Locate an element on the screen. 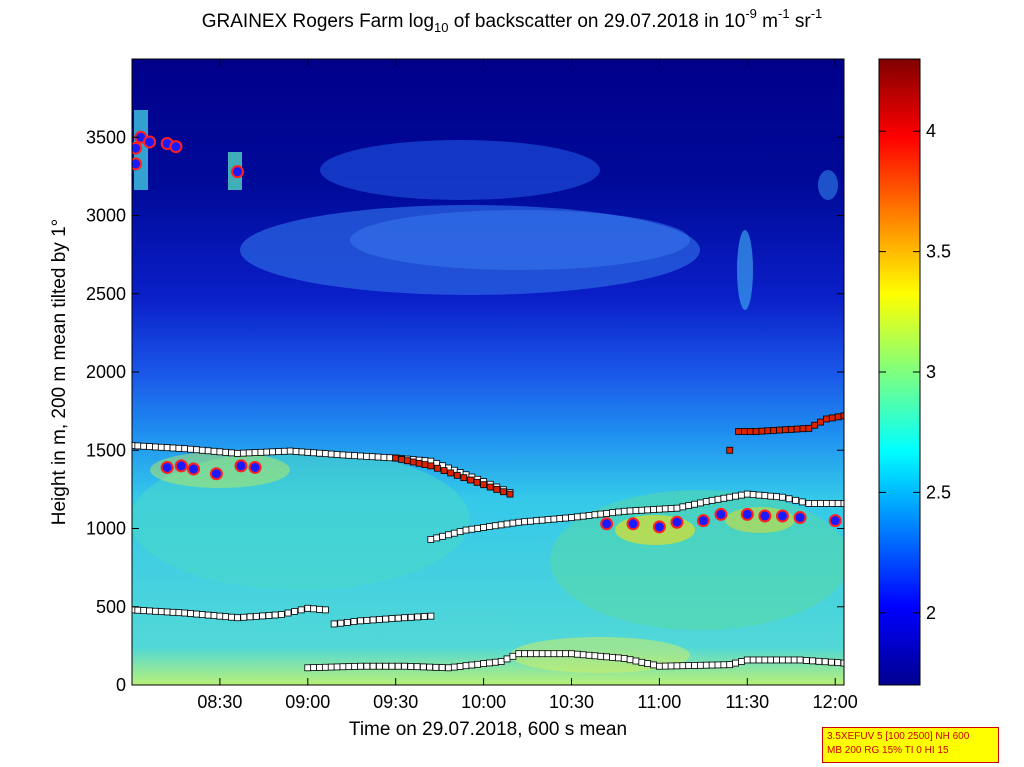 The height and width of the screenshot is (767, 1024). colorbar-tick-label: 3 is located at coordinates (931, 372).